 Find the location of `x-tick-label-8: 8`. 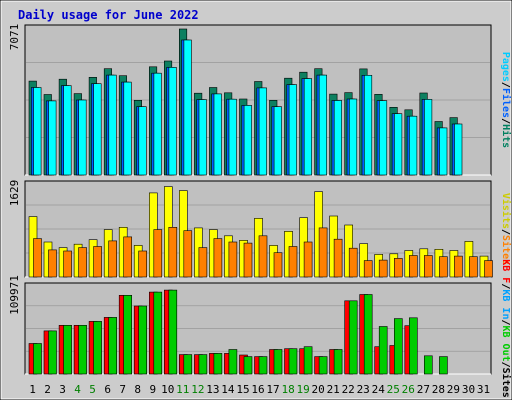

x-tick-label-8: 8 is located at coordinates (137, 389).